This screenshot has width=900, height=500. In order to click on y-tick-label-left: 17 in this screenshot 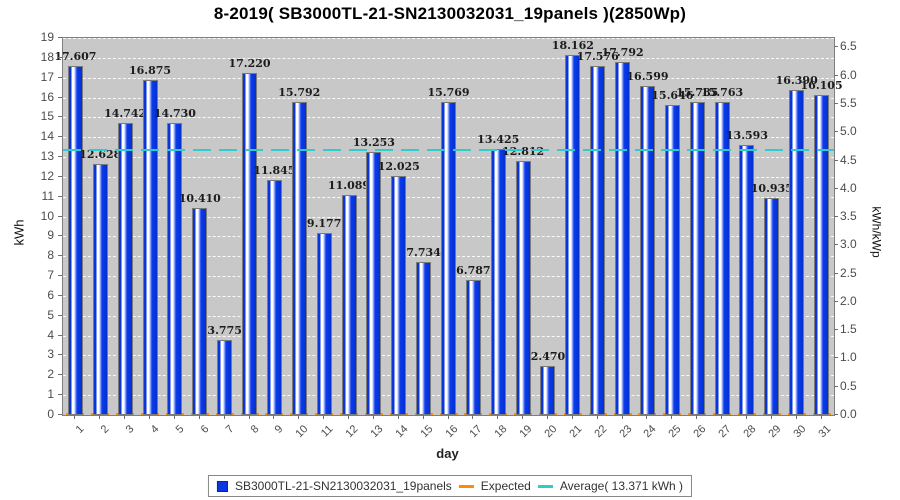, I will do `click(47, 76)`.